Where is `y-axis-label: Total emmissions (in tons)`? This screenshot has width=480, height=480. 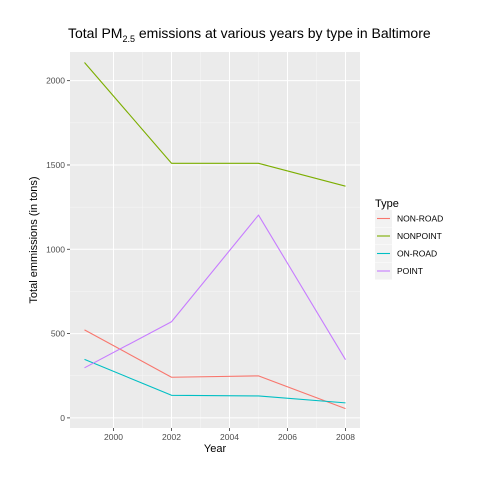 y-axis-label: Total emmissions (in tons) is located at coordinates (34, 239).